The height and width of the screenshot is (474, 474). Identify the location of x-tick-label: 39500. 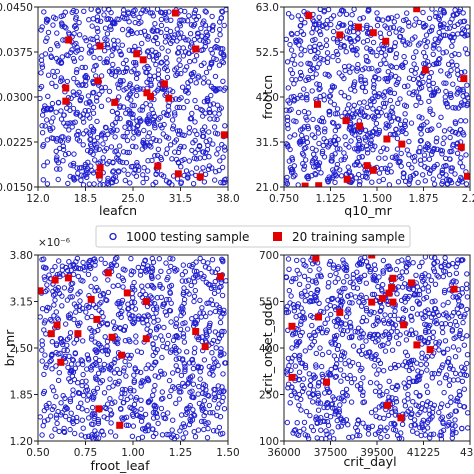
(376, 453).